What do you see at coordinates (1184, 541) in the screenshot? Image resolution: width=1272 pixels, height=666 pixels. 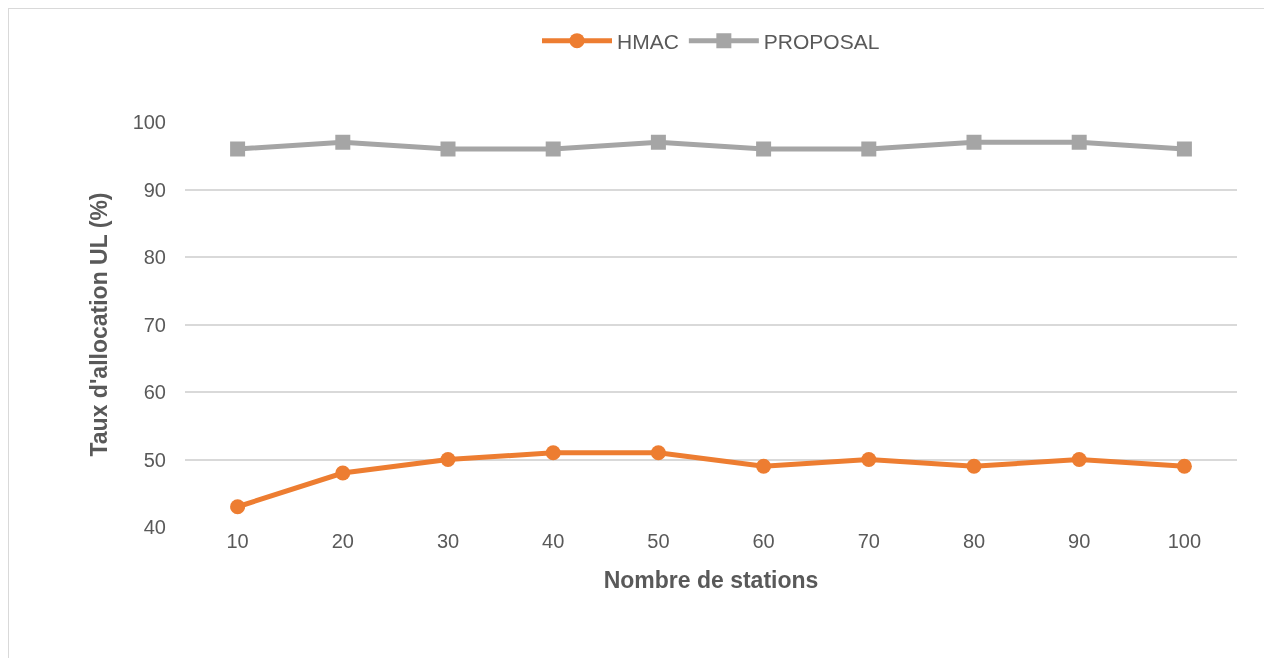 I see `x-tick-label: 100` at bounding box center [1184, 541].